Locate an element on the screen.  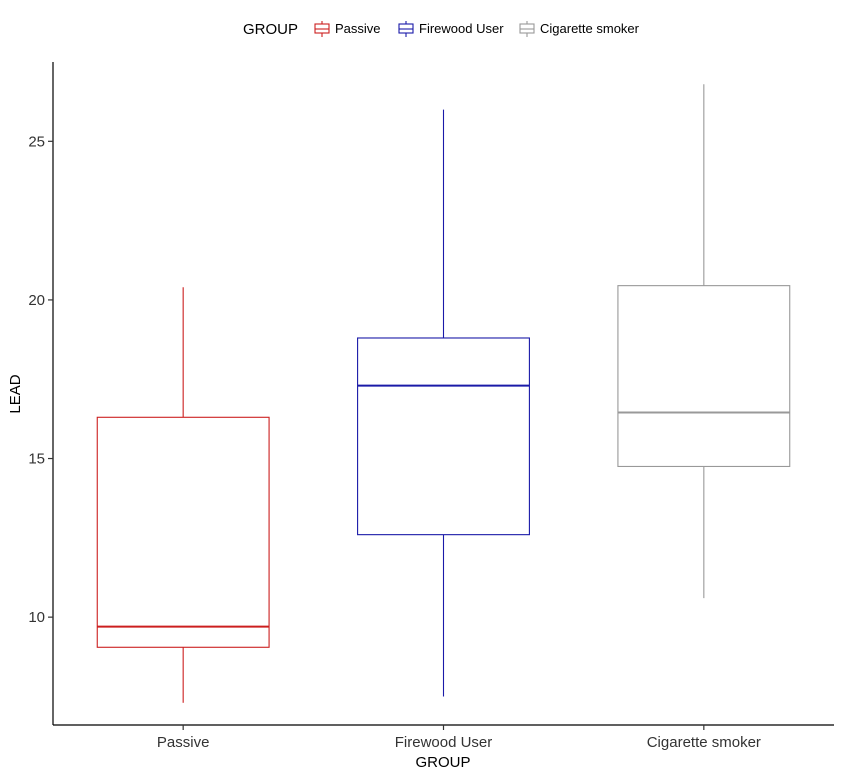
legend-item: Firewood User is located at coordinates (450, 29).